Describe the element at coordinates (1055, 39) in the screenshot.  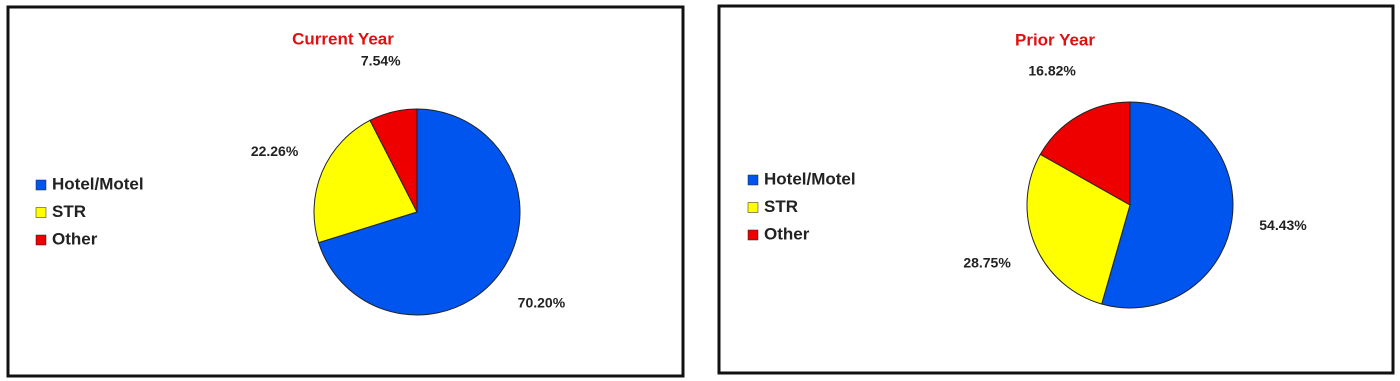
I see `chart-title: Prior Year` at that location.